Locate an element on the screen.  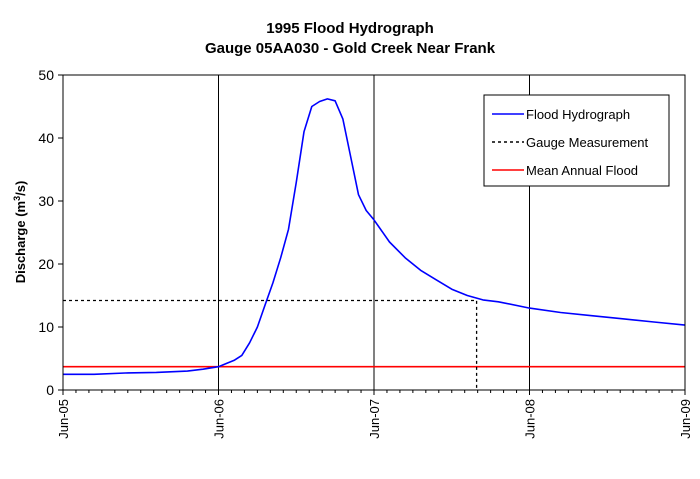
chart-title: 1995 Flood Hydrograph is located at coordinates (350, 28).